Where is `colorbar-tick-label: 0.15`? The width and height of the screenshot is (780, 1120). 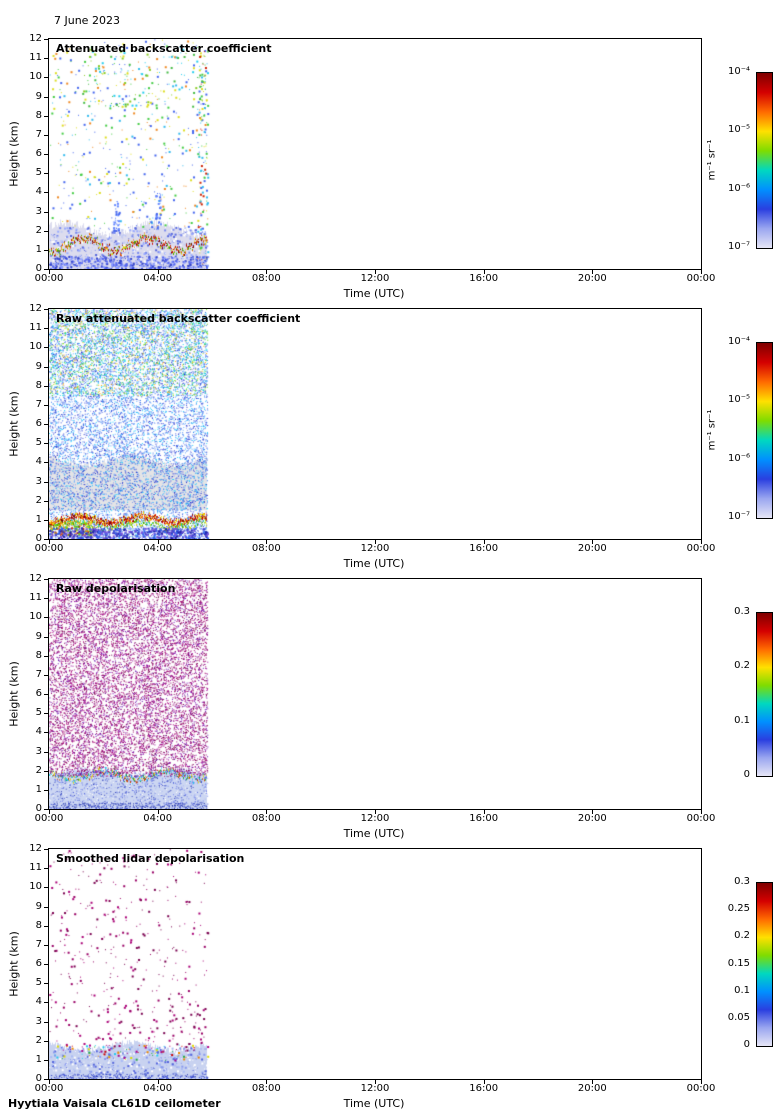 colorbar-tick-label: 0.15 is located at coordinates (738, 963).